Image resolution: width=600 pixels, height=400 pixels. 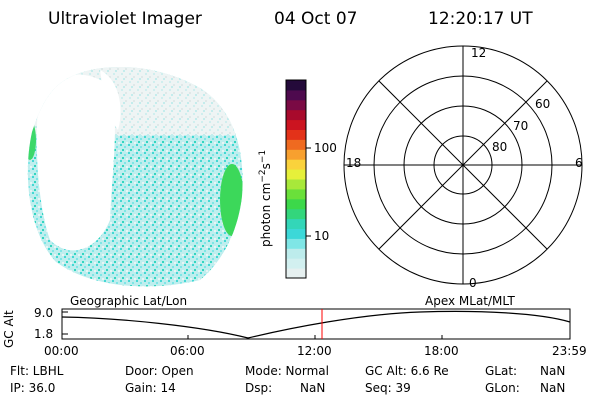 I want to click on polar-label-12: 12, so click(x=479, y=53).